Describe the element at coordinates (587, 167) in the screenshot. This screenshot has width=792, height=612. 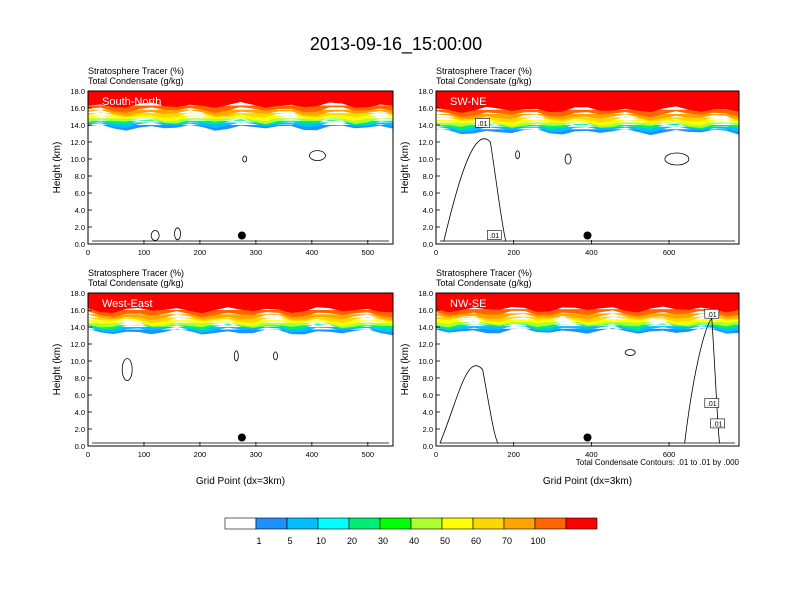
I see `panel-plot-area: .01 .01` at that location.